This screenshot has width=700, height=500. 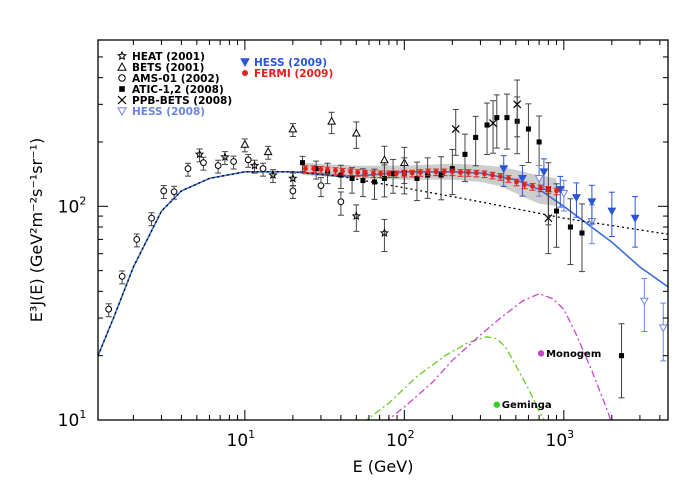 I want to click on monogem-marker-dot, so click(x=541, y=353).